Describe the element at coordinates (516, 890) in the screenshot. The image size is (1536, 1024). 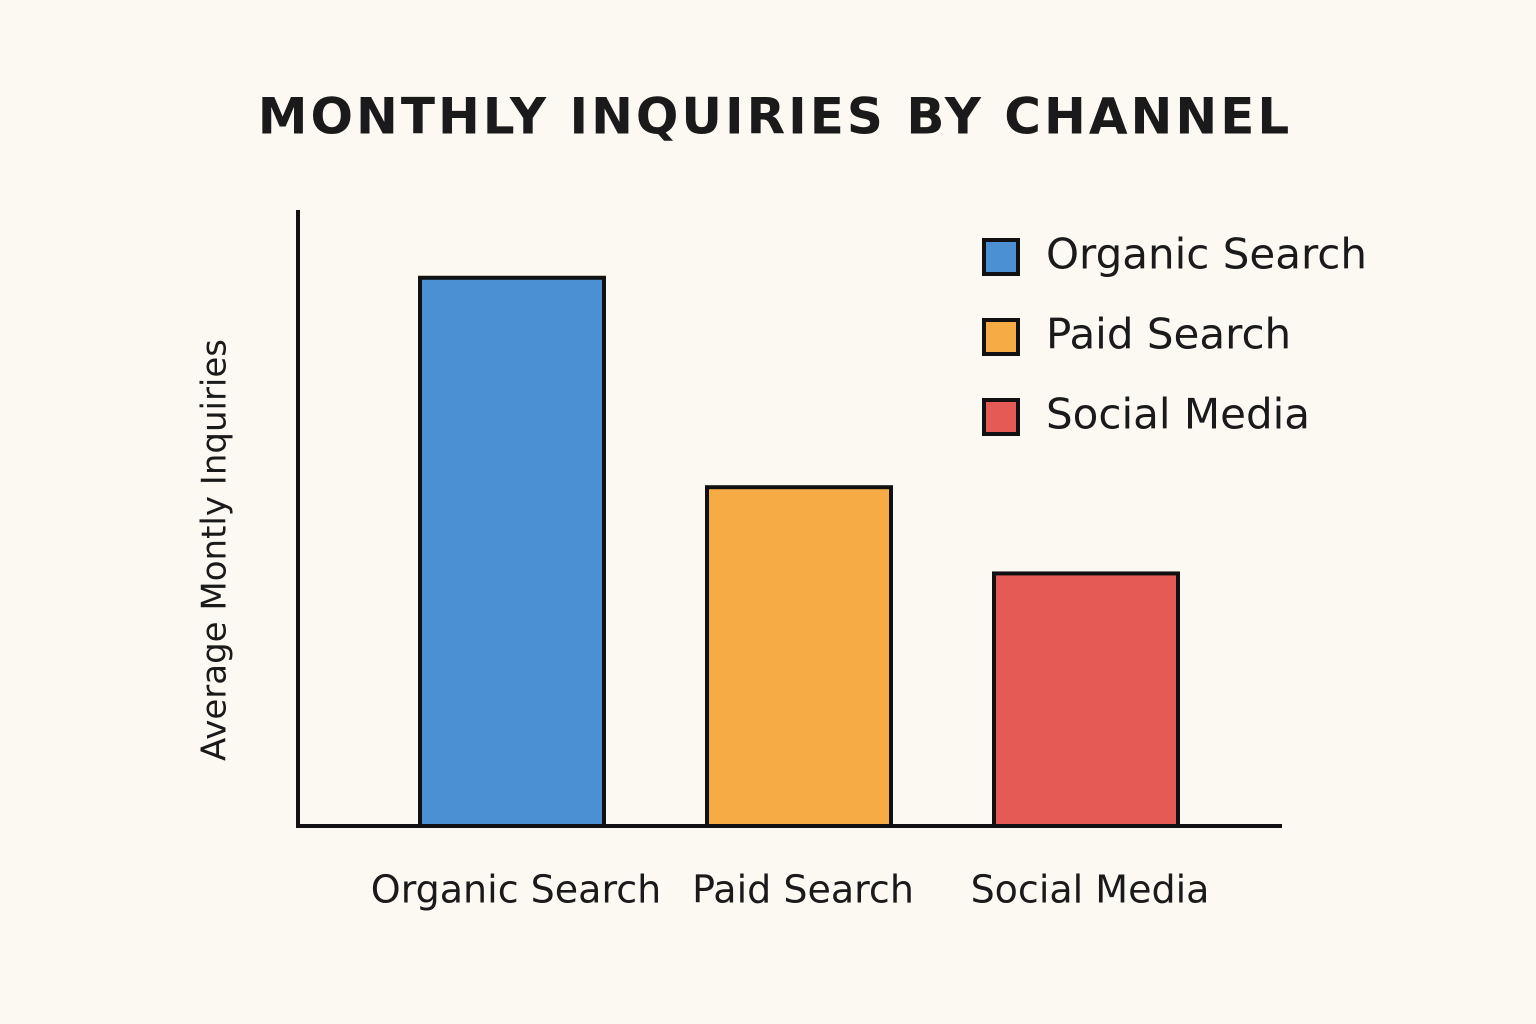
I see `x-tick-label: Organic Search` at that location.